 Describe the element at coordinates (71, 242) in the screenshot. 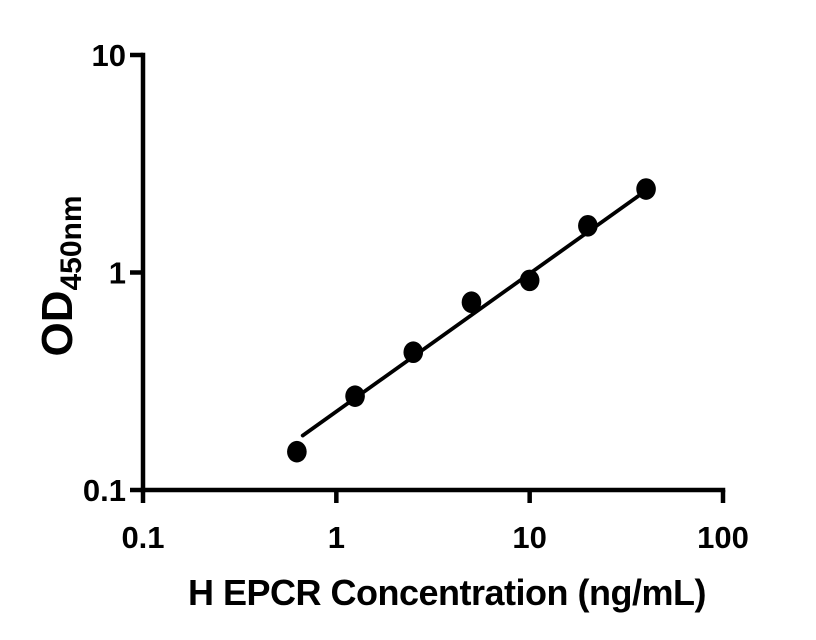

I see `y-axis-title-subscript: 450nm` at that location.